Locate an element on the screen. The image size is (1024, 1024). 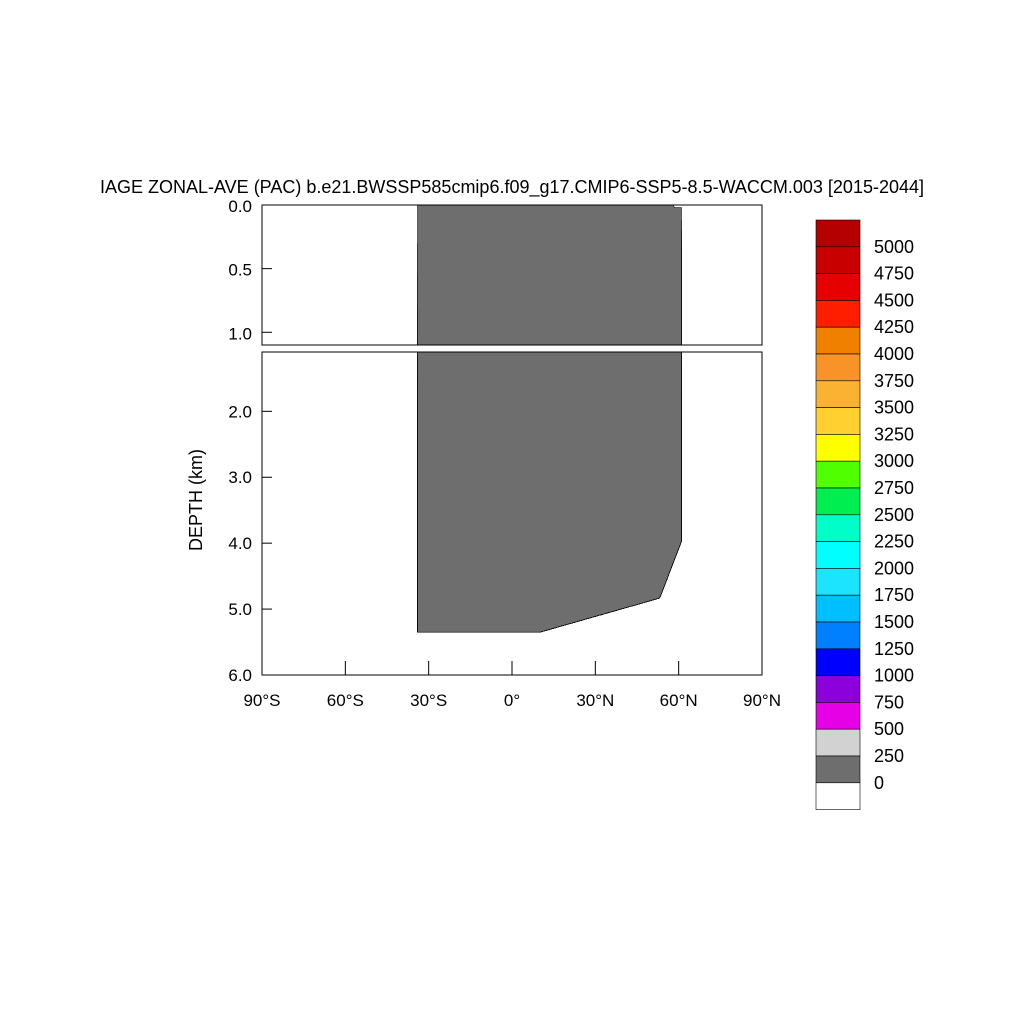
x-tick-label: 60°S is located at coordinates (345, 700).